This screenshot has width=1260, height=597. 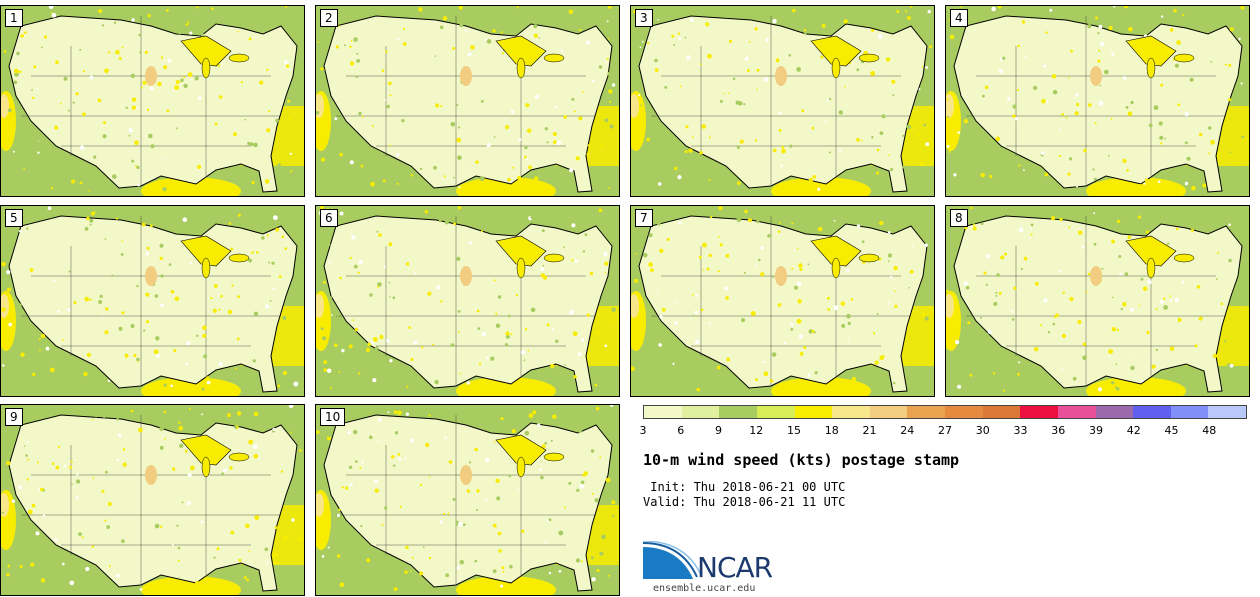 What do you see at coordinates (744, 502) in the screenshot?
I see `valid-time: Valid: Thu 2018-06-21 11 UTC` at bounding box center [744, 502].